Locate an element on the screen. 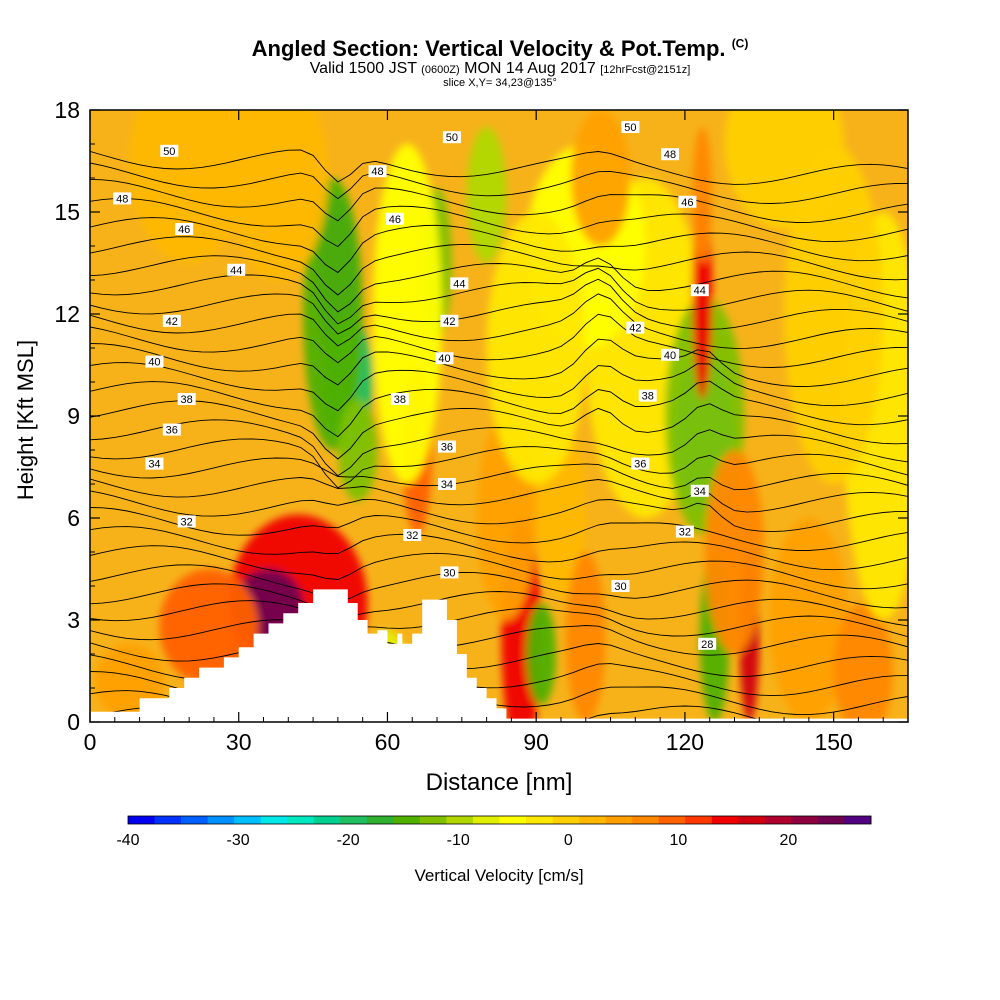 The width and height of the screenshot is (1000, 1000). terrain is located at coordinates (499, 655).